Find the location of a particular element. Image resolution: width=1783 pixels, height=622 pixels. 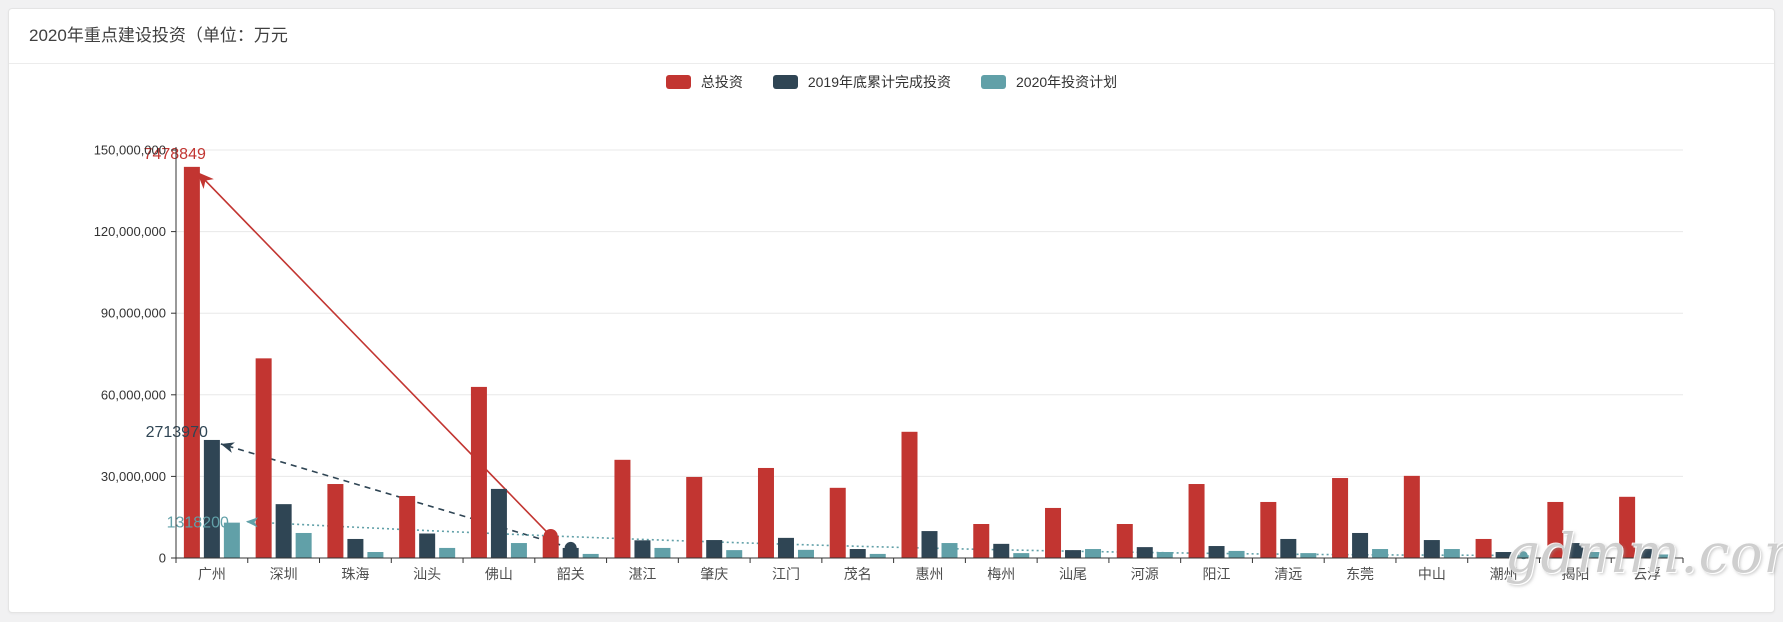

bar-总投资-梅州 is located at coordinates (981, 541).